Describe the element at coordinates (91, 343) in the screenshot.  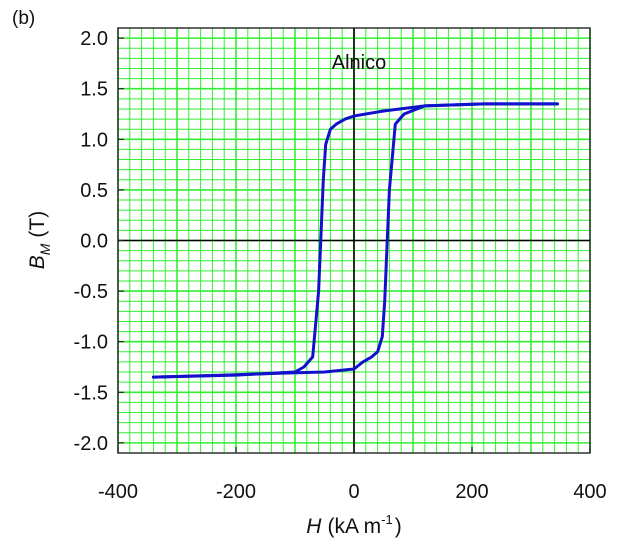
I see `y-tick-label: -1.0` at that location.